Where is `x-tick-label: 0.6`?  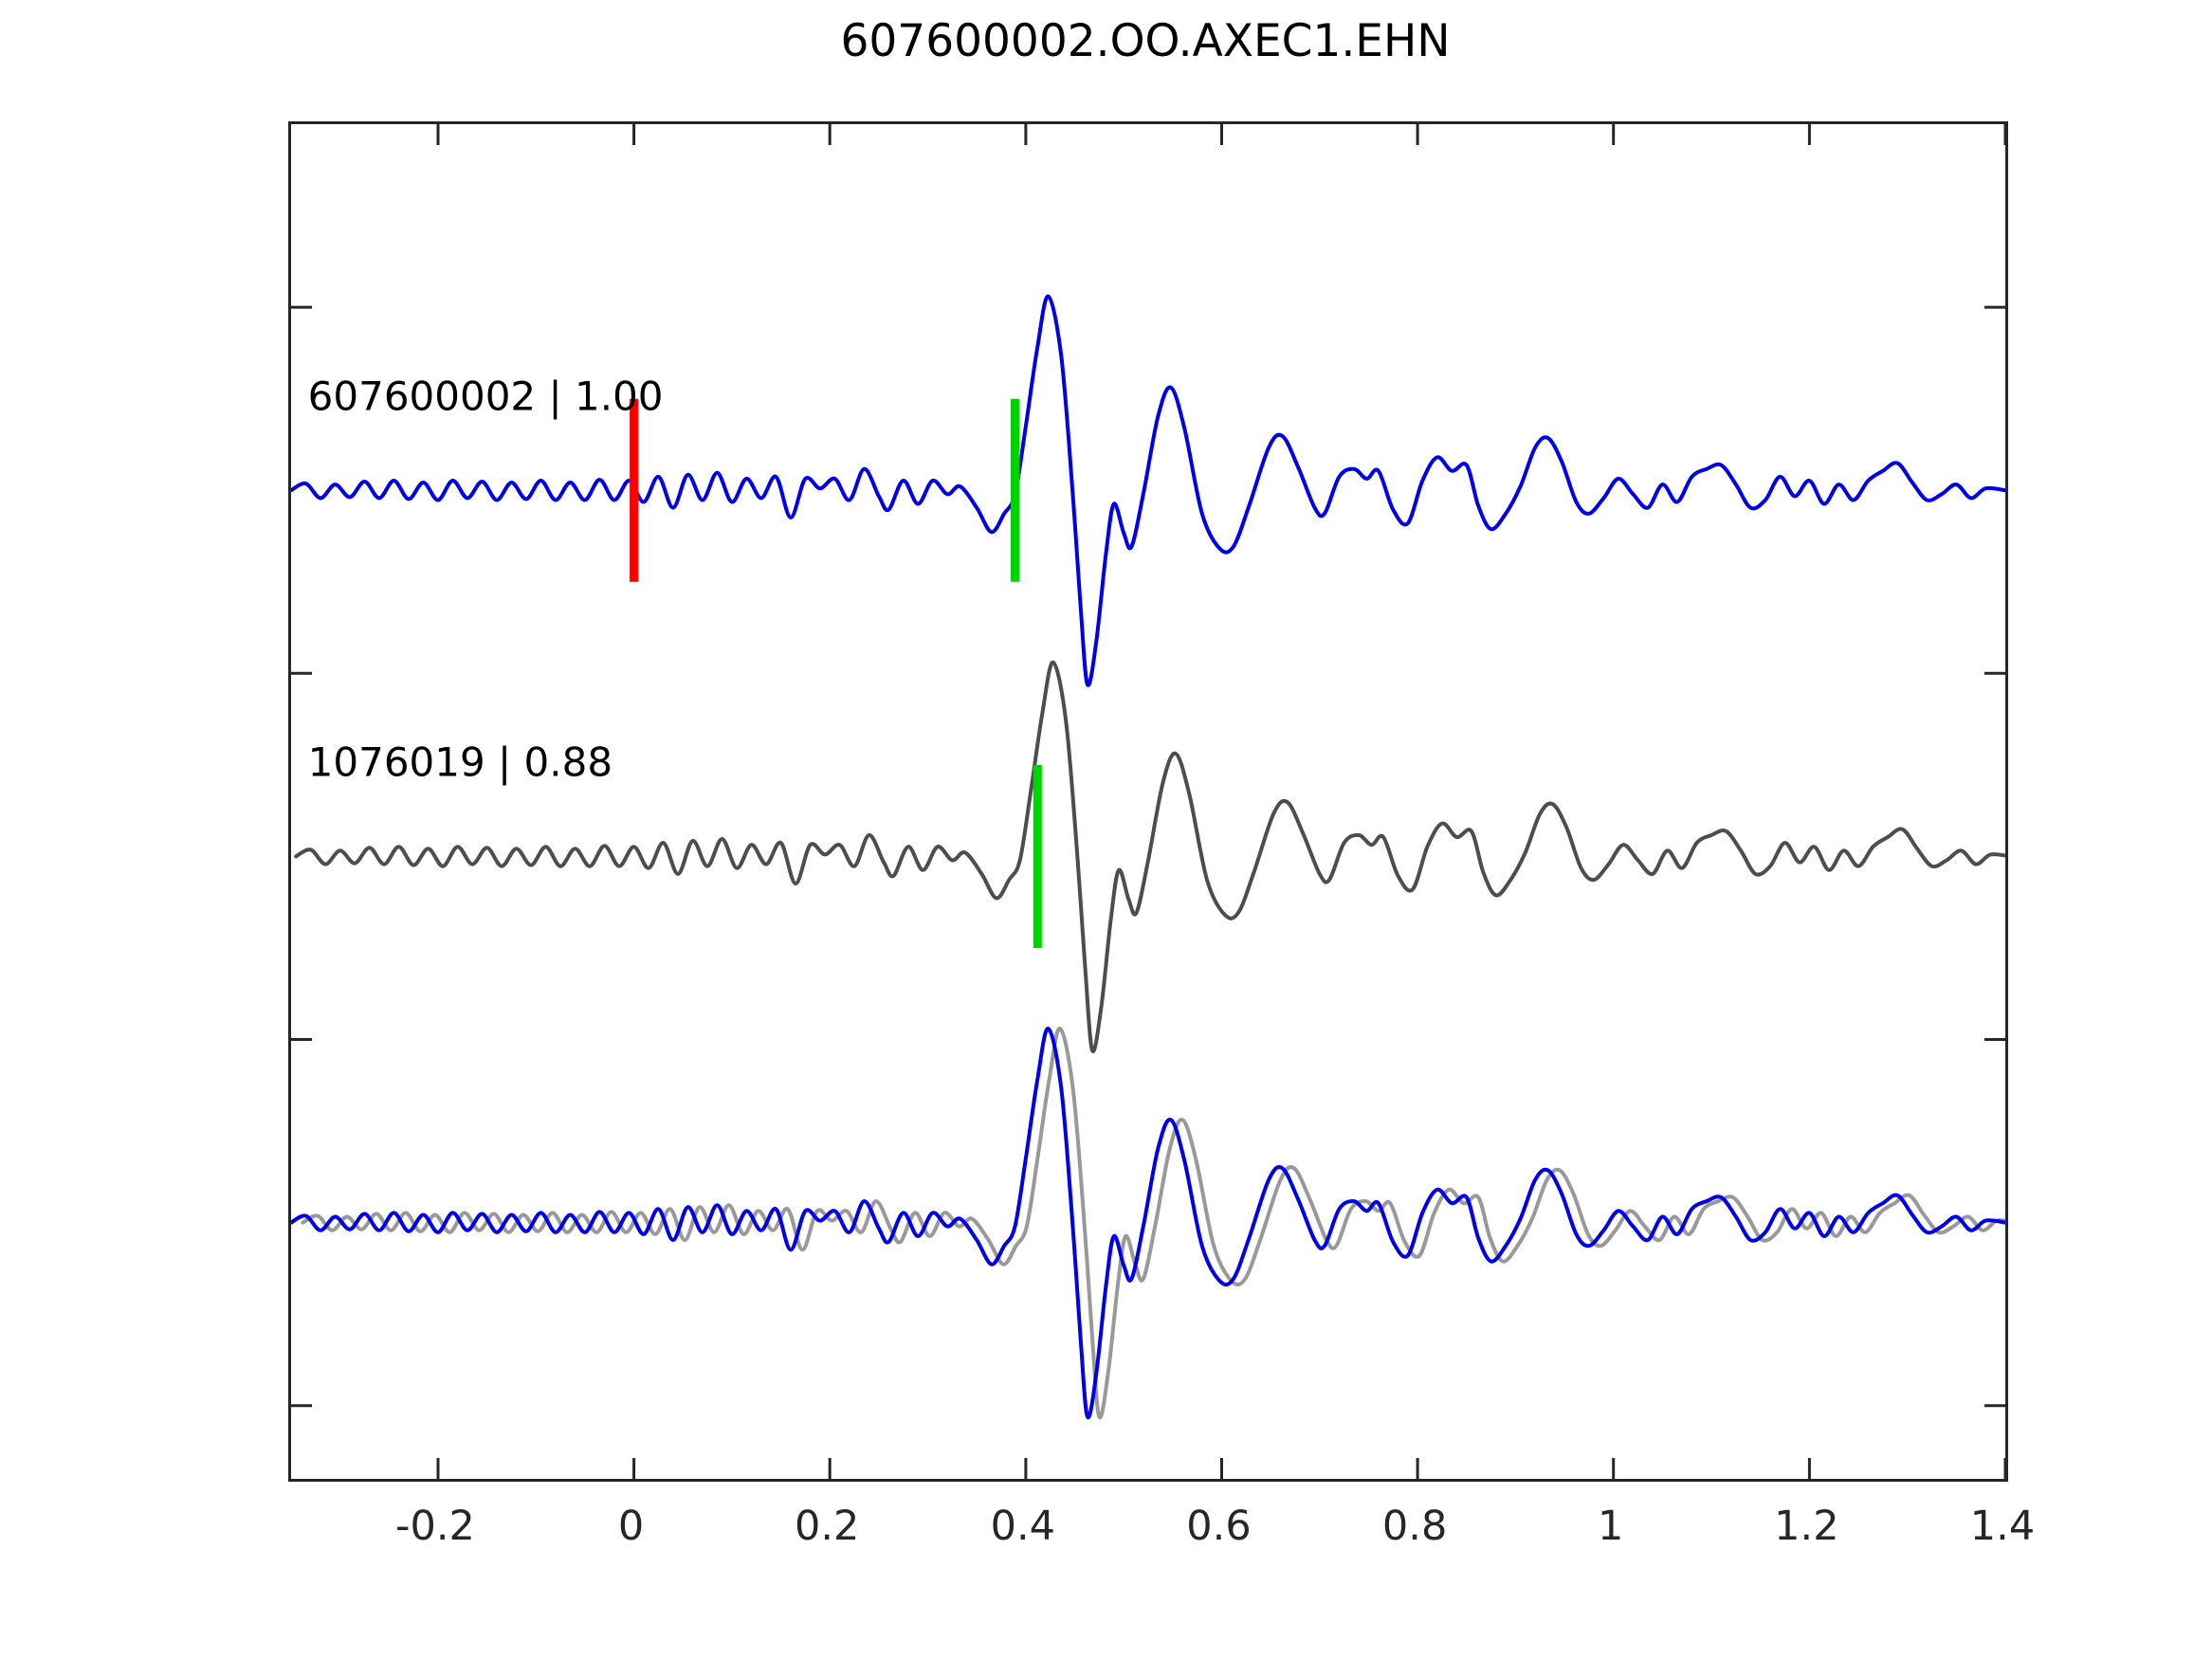 x-tick-label: 0.6 is located at coordinates (1219, 1526).